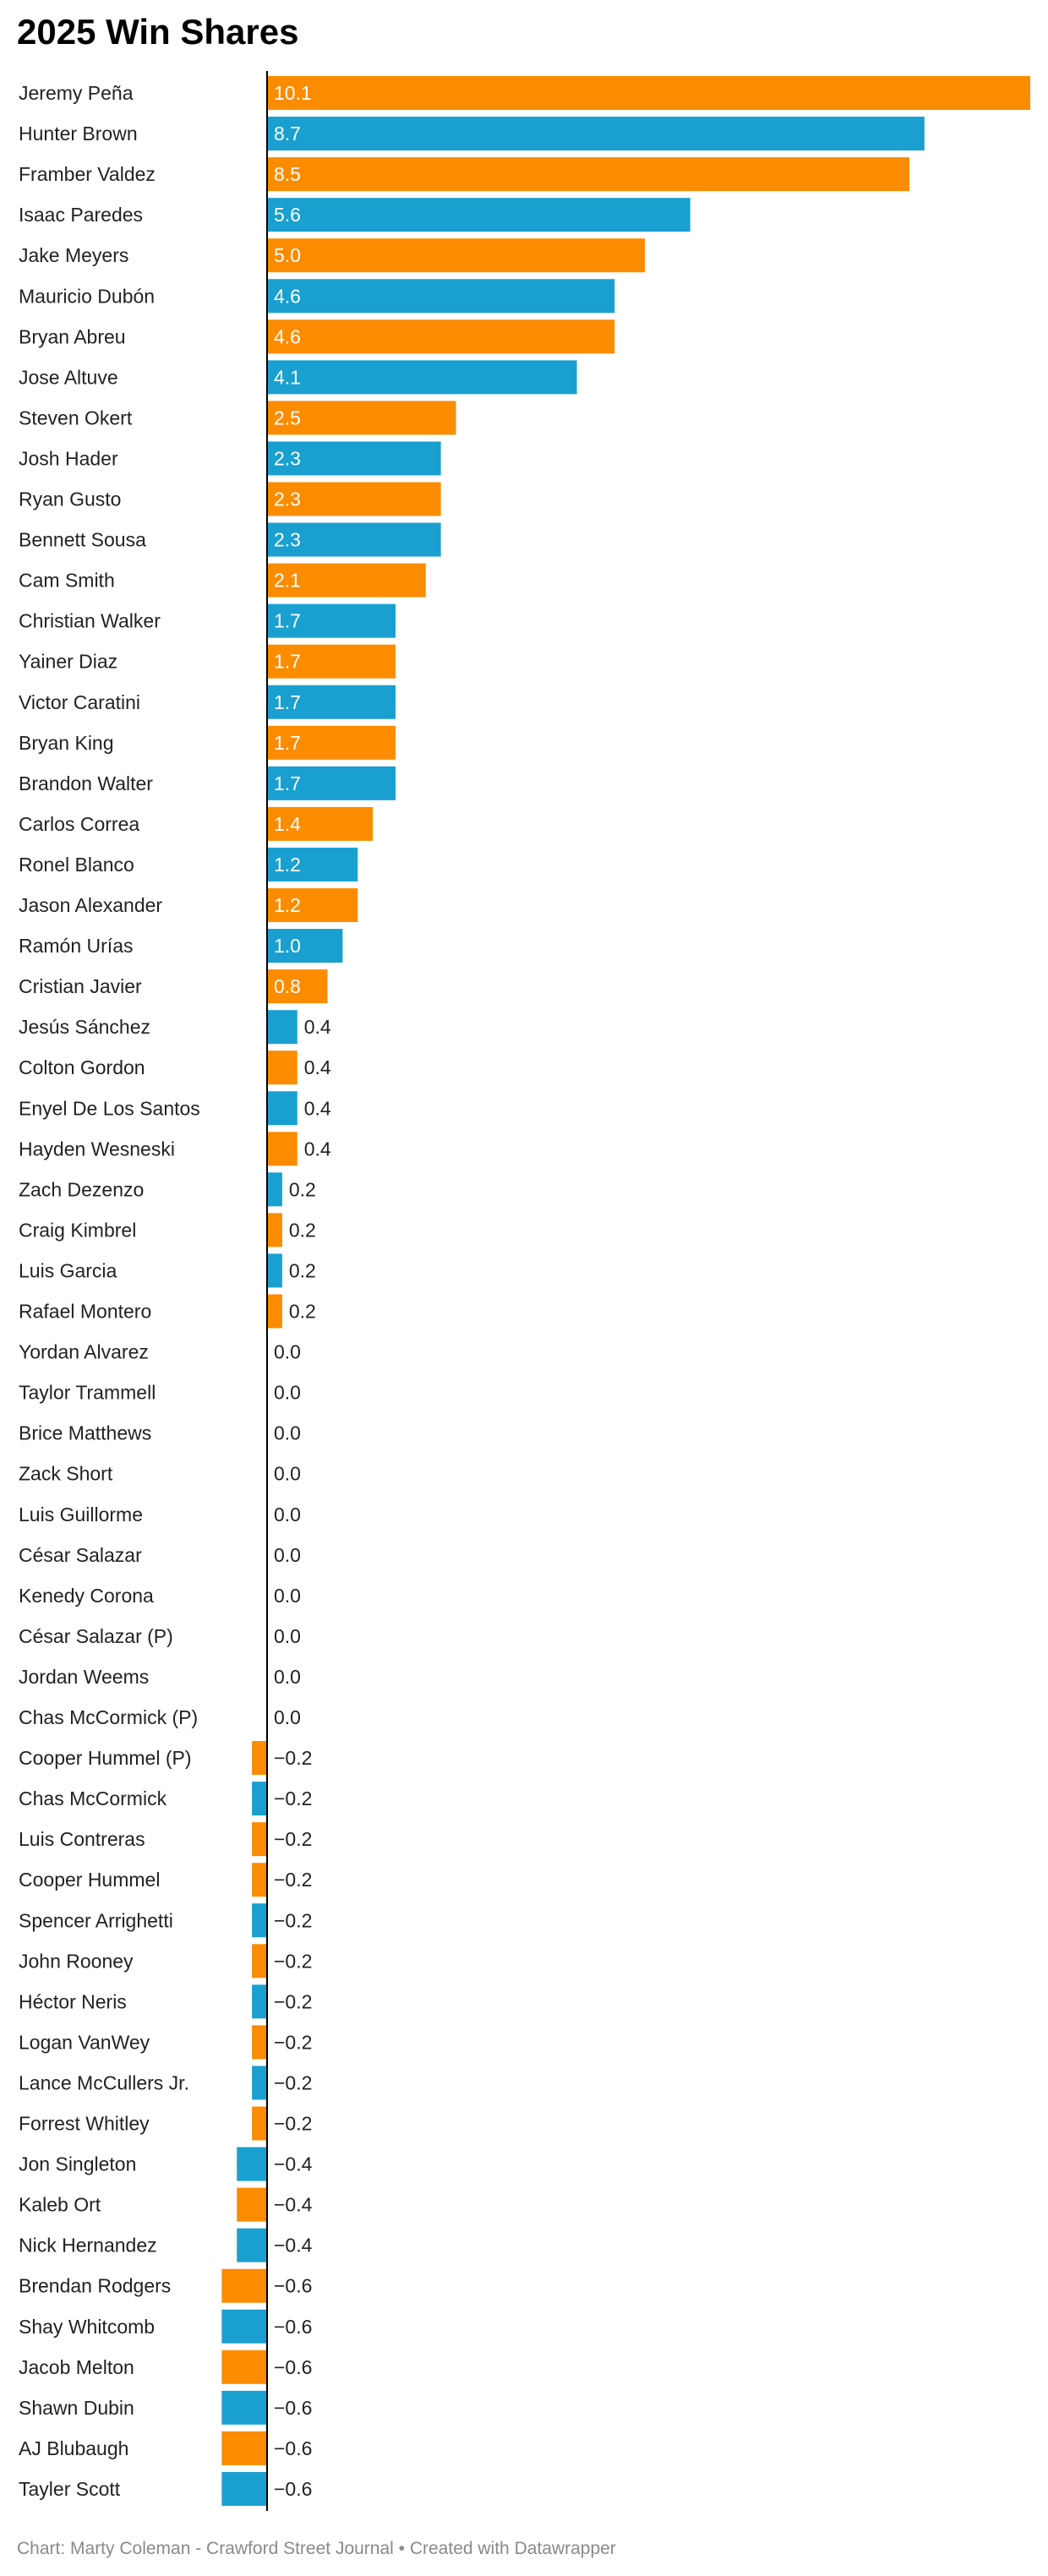  I want to click on category-label: Cristian Javier, so click(81, 986).